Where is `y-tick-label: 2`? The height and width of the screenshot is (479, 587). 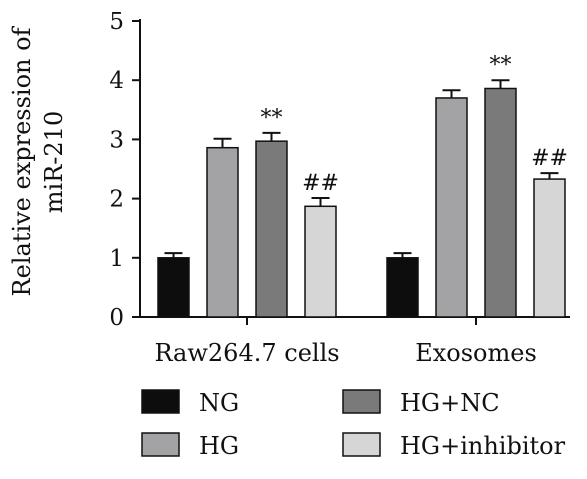 y-tick-label: 2 is located at coordinates (116, 200).